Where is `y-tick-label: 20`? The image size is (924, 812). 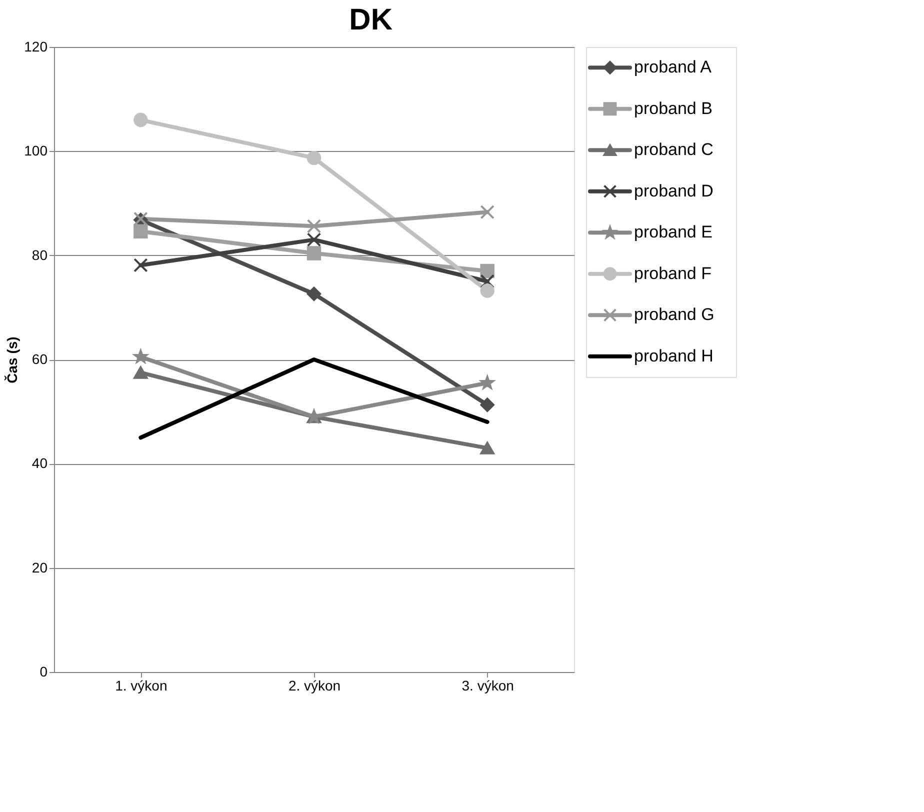 y-tick-label: 20 is located at coordinates (40, 567).